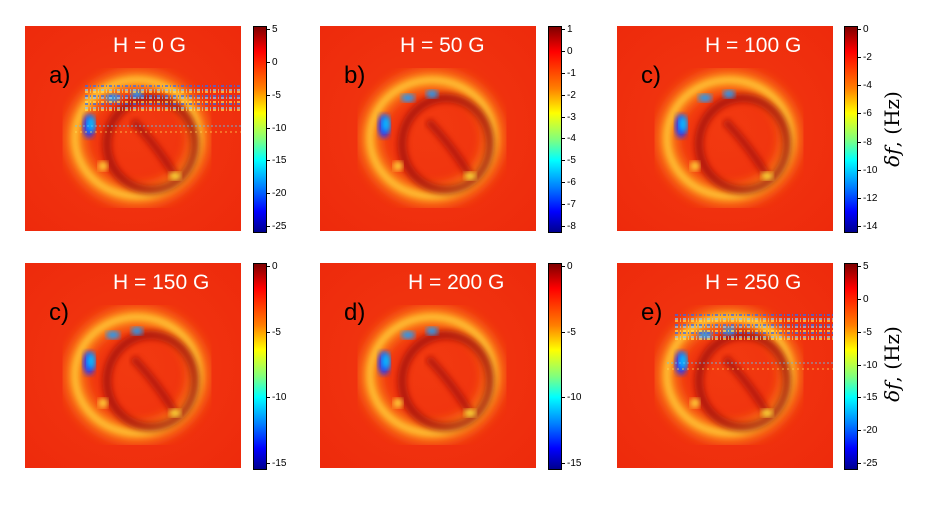 Image resolution: width=929 pixels, height=506 pixels. I want to click on panel-h50: b) H = 50 G, so click(428, 128).